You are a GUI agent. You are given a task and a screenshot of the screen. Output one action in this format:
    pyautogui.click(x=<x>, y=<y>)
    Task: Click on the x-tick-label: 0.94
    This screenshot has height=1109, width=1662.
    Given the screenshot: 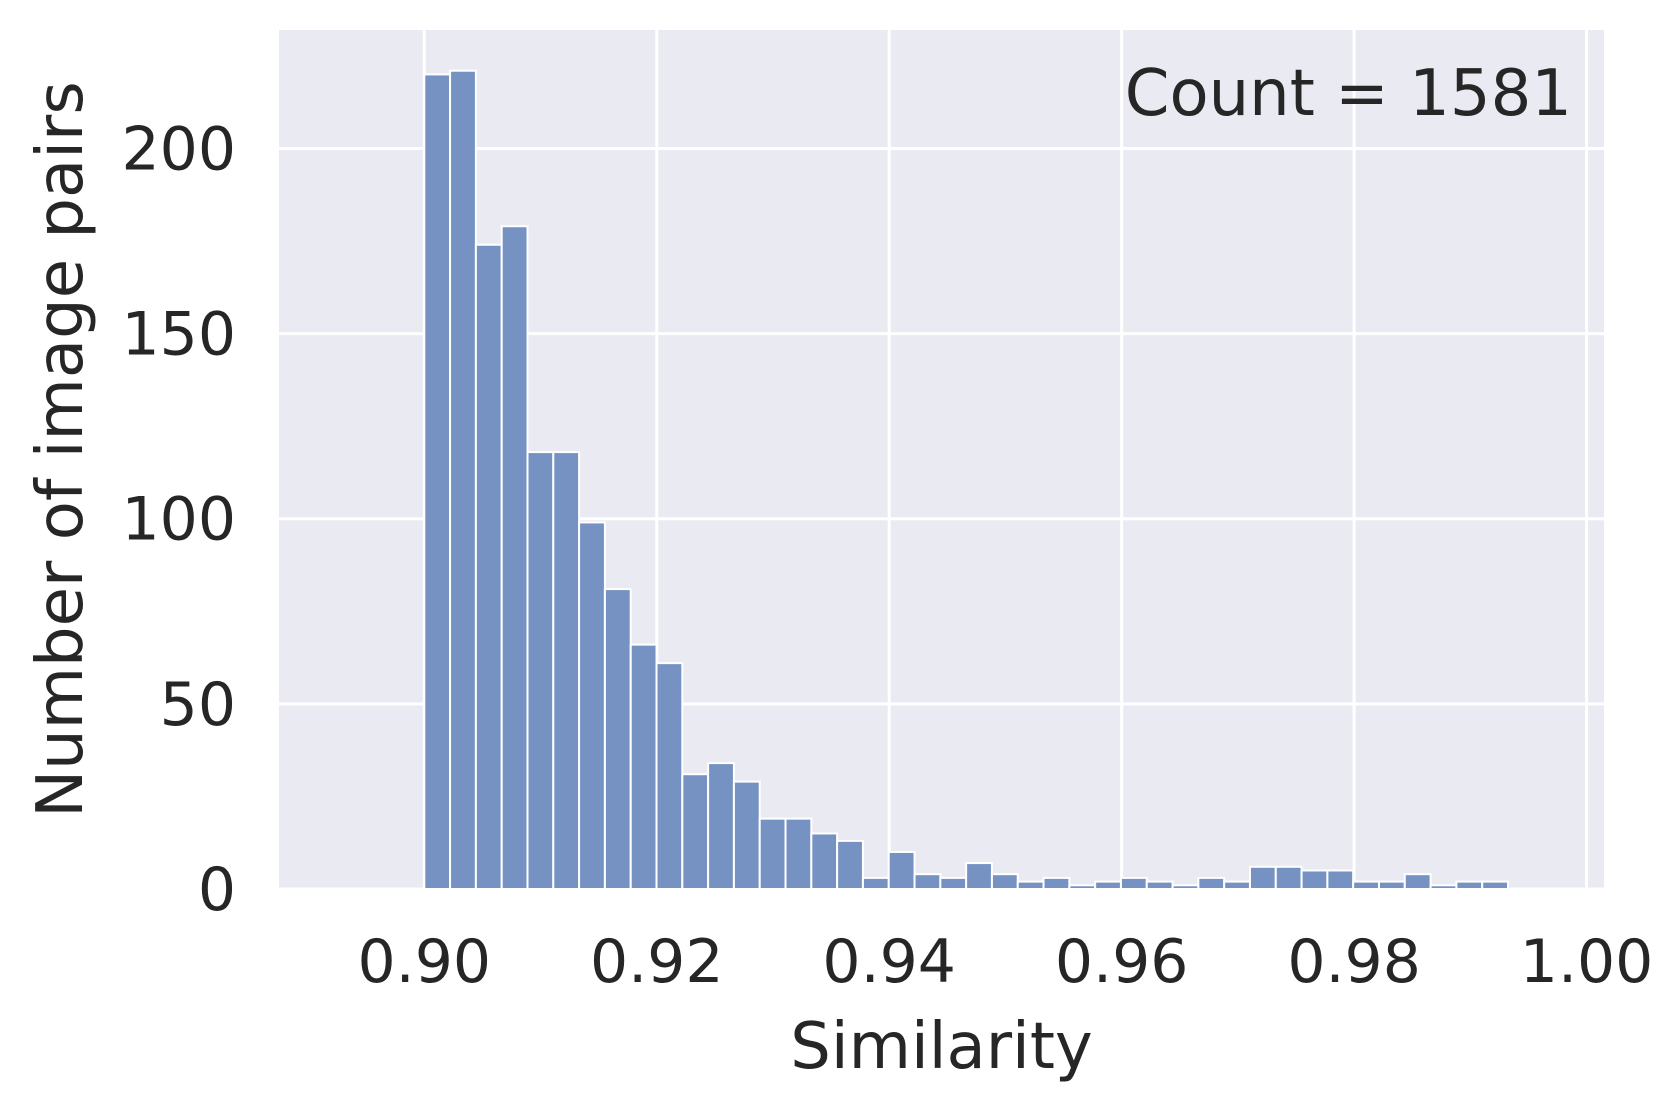 What is the action you would take?
    pyautogui.click(x=889, y=962)
    